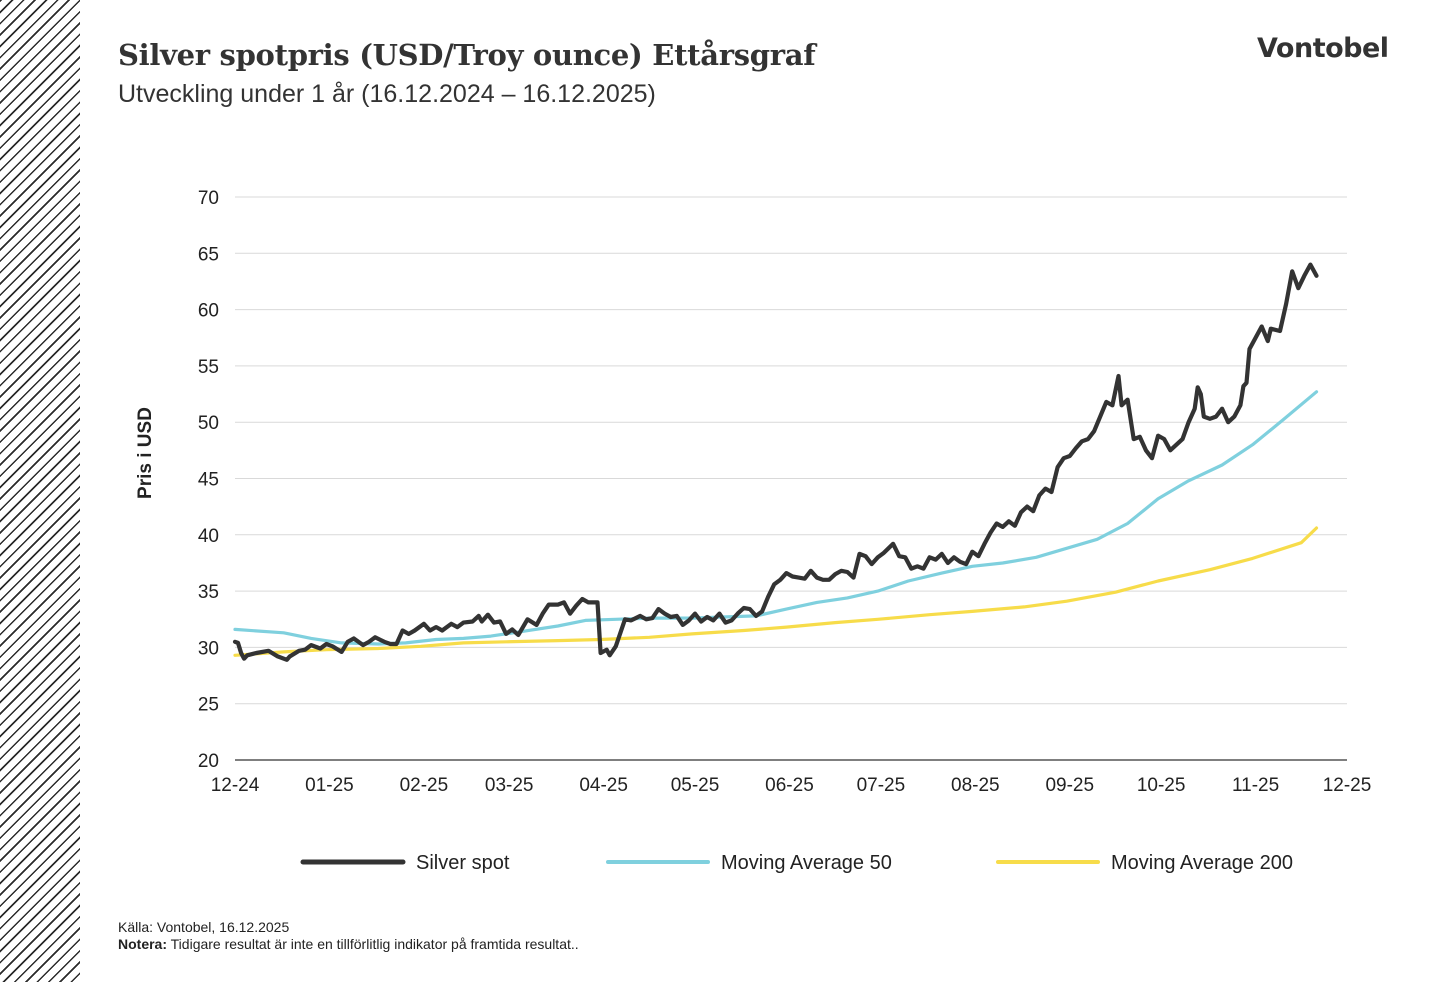 This screenshot has width=1436, height=982. I want to click on x-tick-label: 07-25, so click(881, 785).